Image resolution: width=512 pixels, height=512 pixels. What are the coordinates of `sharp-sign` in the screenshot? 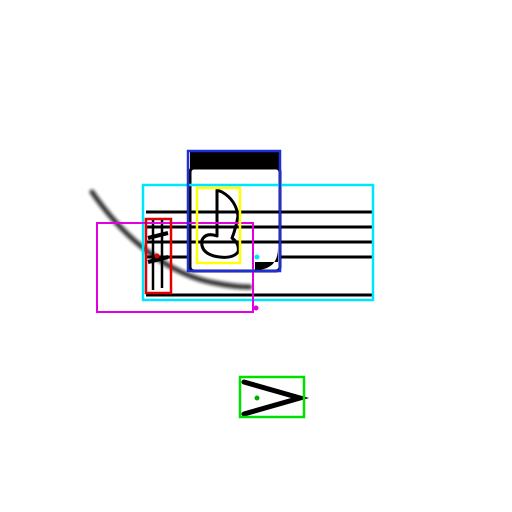 It's located at (158, 254).